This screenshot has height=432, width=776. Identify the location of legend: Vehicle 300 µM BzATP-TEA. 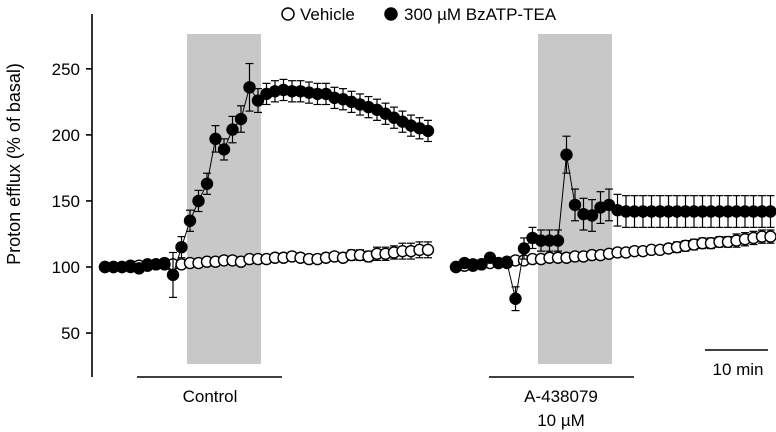
(419, 14).